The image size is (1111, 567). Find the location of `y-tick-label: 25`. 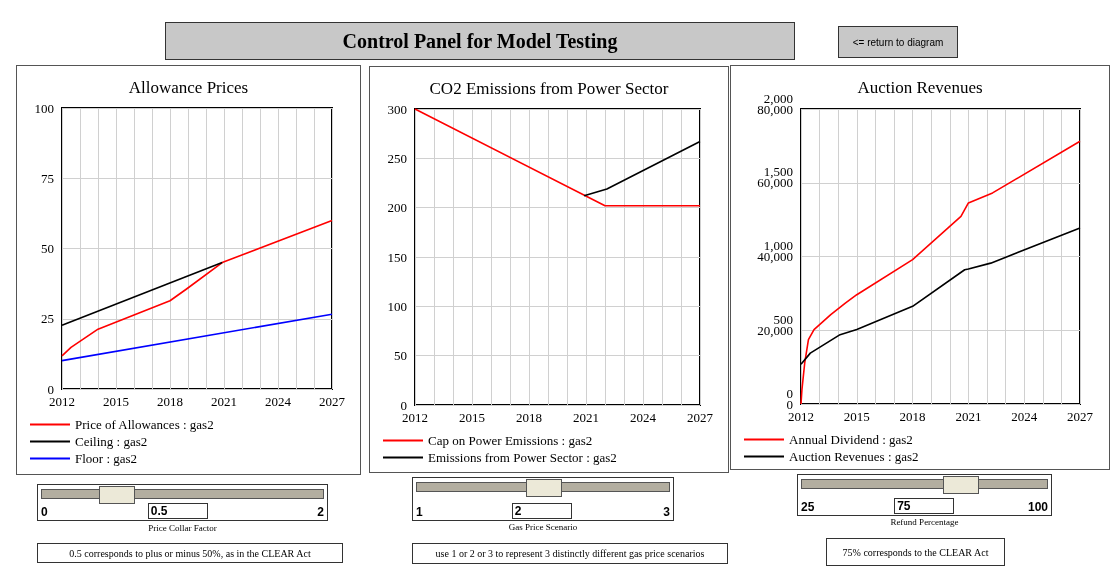

y-tick-label: 25 is located at coordinates (47, 319).